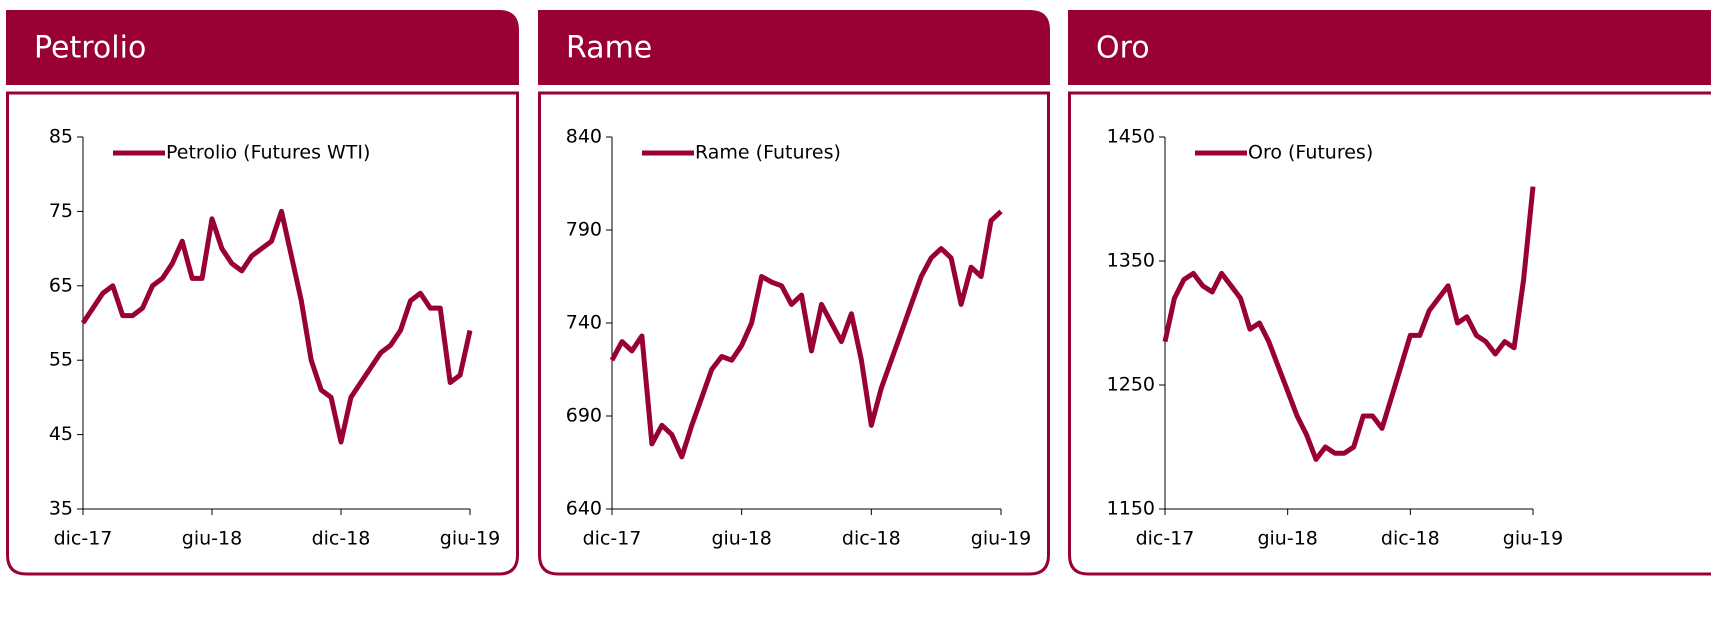 Image resolution: width=1711 pixels, height=627 pixels. What do you see at coordinates (1131, 137) in the screenshot?
I see `y-tick-label: 1450` at bounding box center [1131, 137].